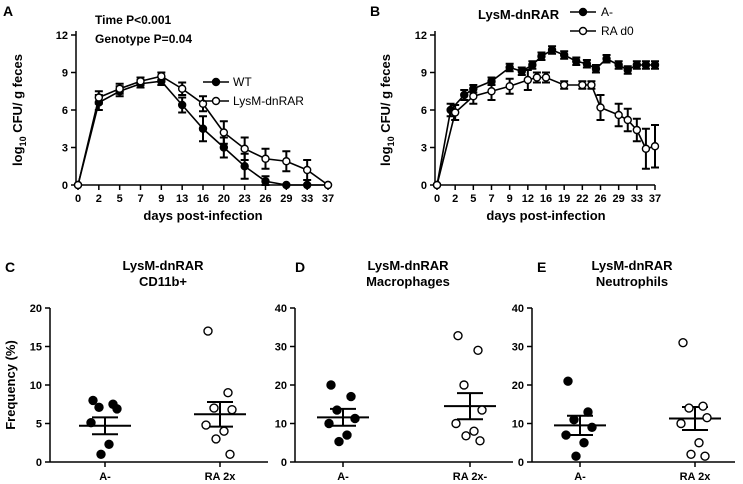  Describe the element at coordinates (655, 199) in the screenshot. I see `x-tick-label-B: 37` at that location.